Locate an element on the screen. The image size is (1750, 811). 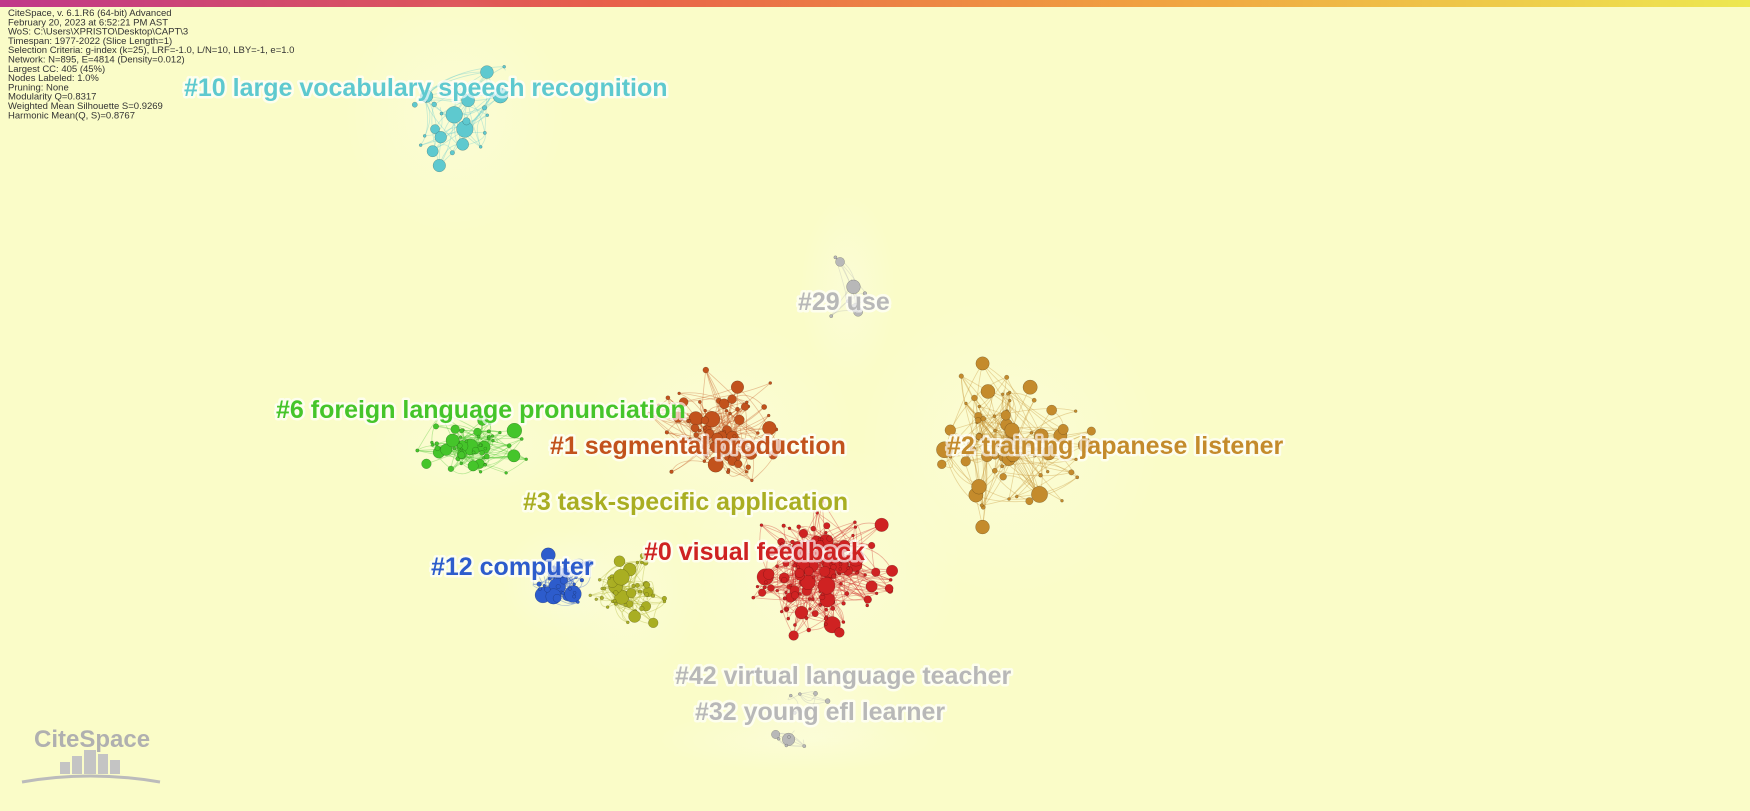
cluster-label: #10 large vocabulary speech recognition is located at coordinates (426, 88).